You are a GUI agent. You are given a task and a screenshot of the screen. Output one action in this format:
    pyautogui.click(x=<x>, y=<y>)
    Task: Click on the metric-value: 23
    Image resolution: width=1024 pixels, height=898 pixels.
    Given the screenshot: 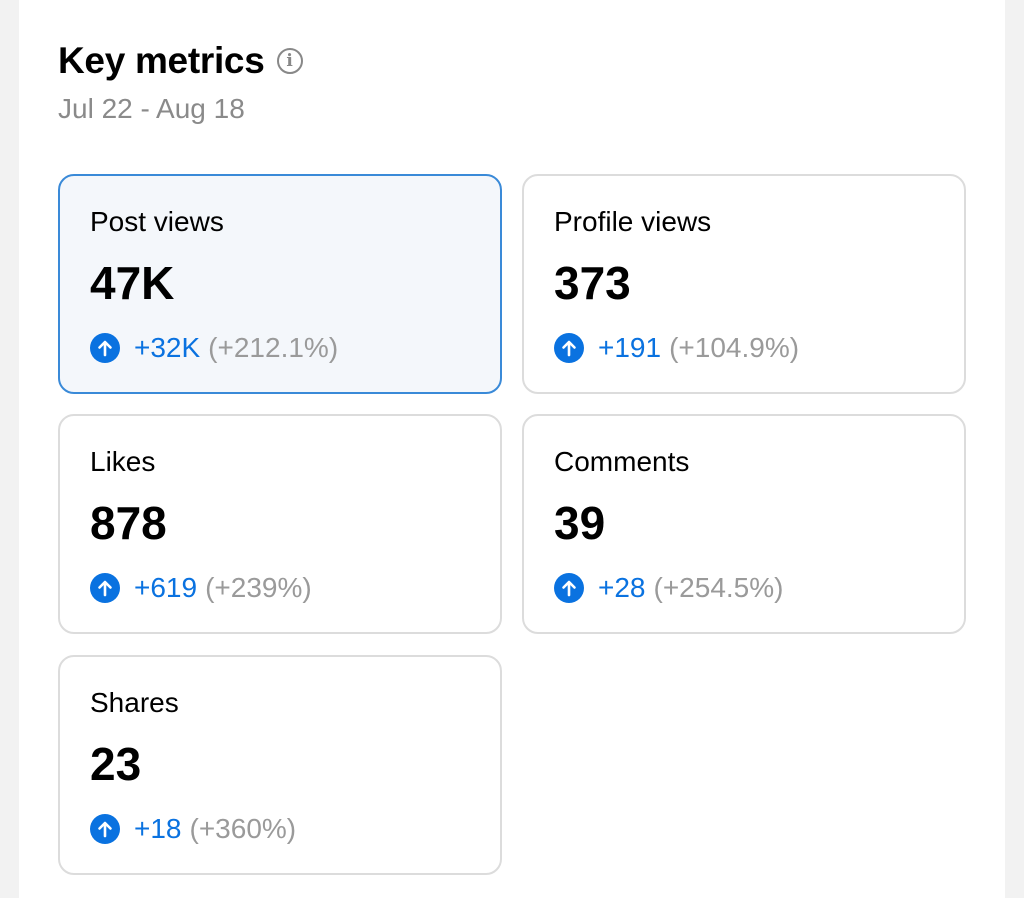 What is the action you would take?
    pyautogui.click(x=116, y=764)
    